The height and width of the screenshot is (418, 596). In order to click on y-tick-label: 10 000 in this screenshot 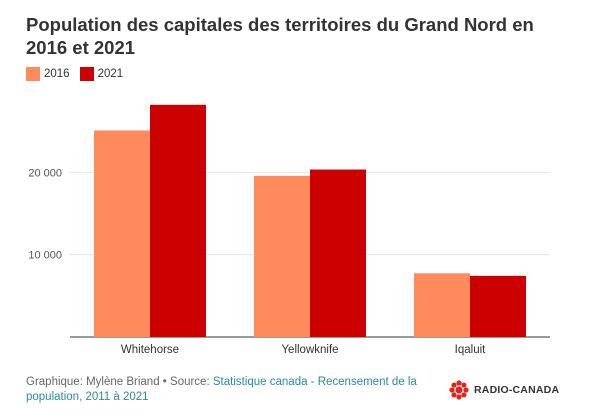, I will do `click(45, 256)`.